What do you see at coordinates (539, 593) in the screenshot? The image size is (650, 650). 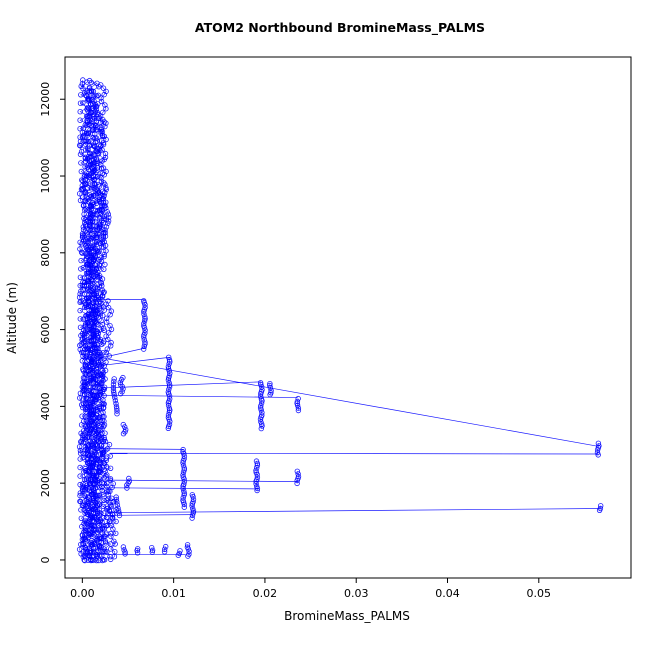 I see `x-tick-label: 0.05` at bounding box center [539, 593].